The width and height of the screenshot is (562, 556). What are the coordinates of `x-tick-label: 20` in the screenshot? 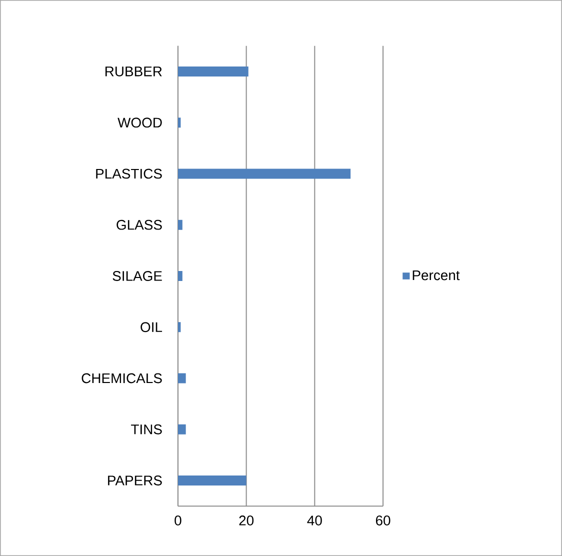 It's located at (246, 521).